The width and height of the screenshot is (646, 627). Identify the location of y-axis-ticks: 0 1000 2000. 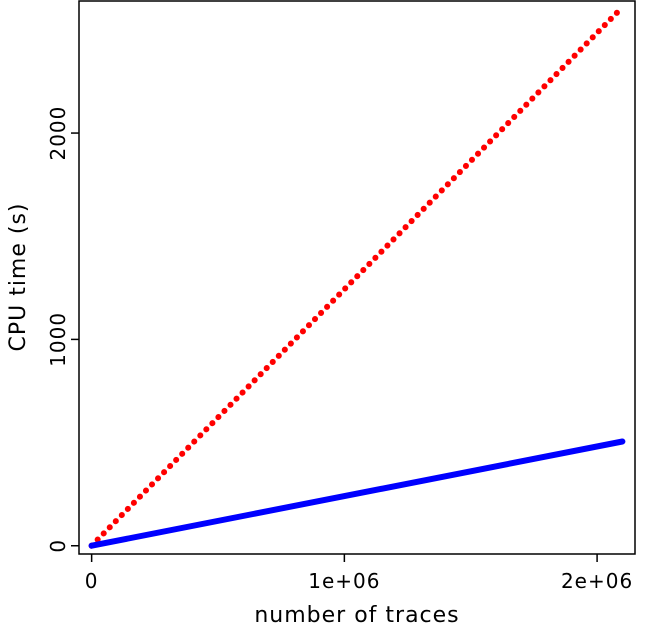
(62, 329).